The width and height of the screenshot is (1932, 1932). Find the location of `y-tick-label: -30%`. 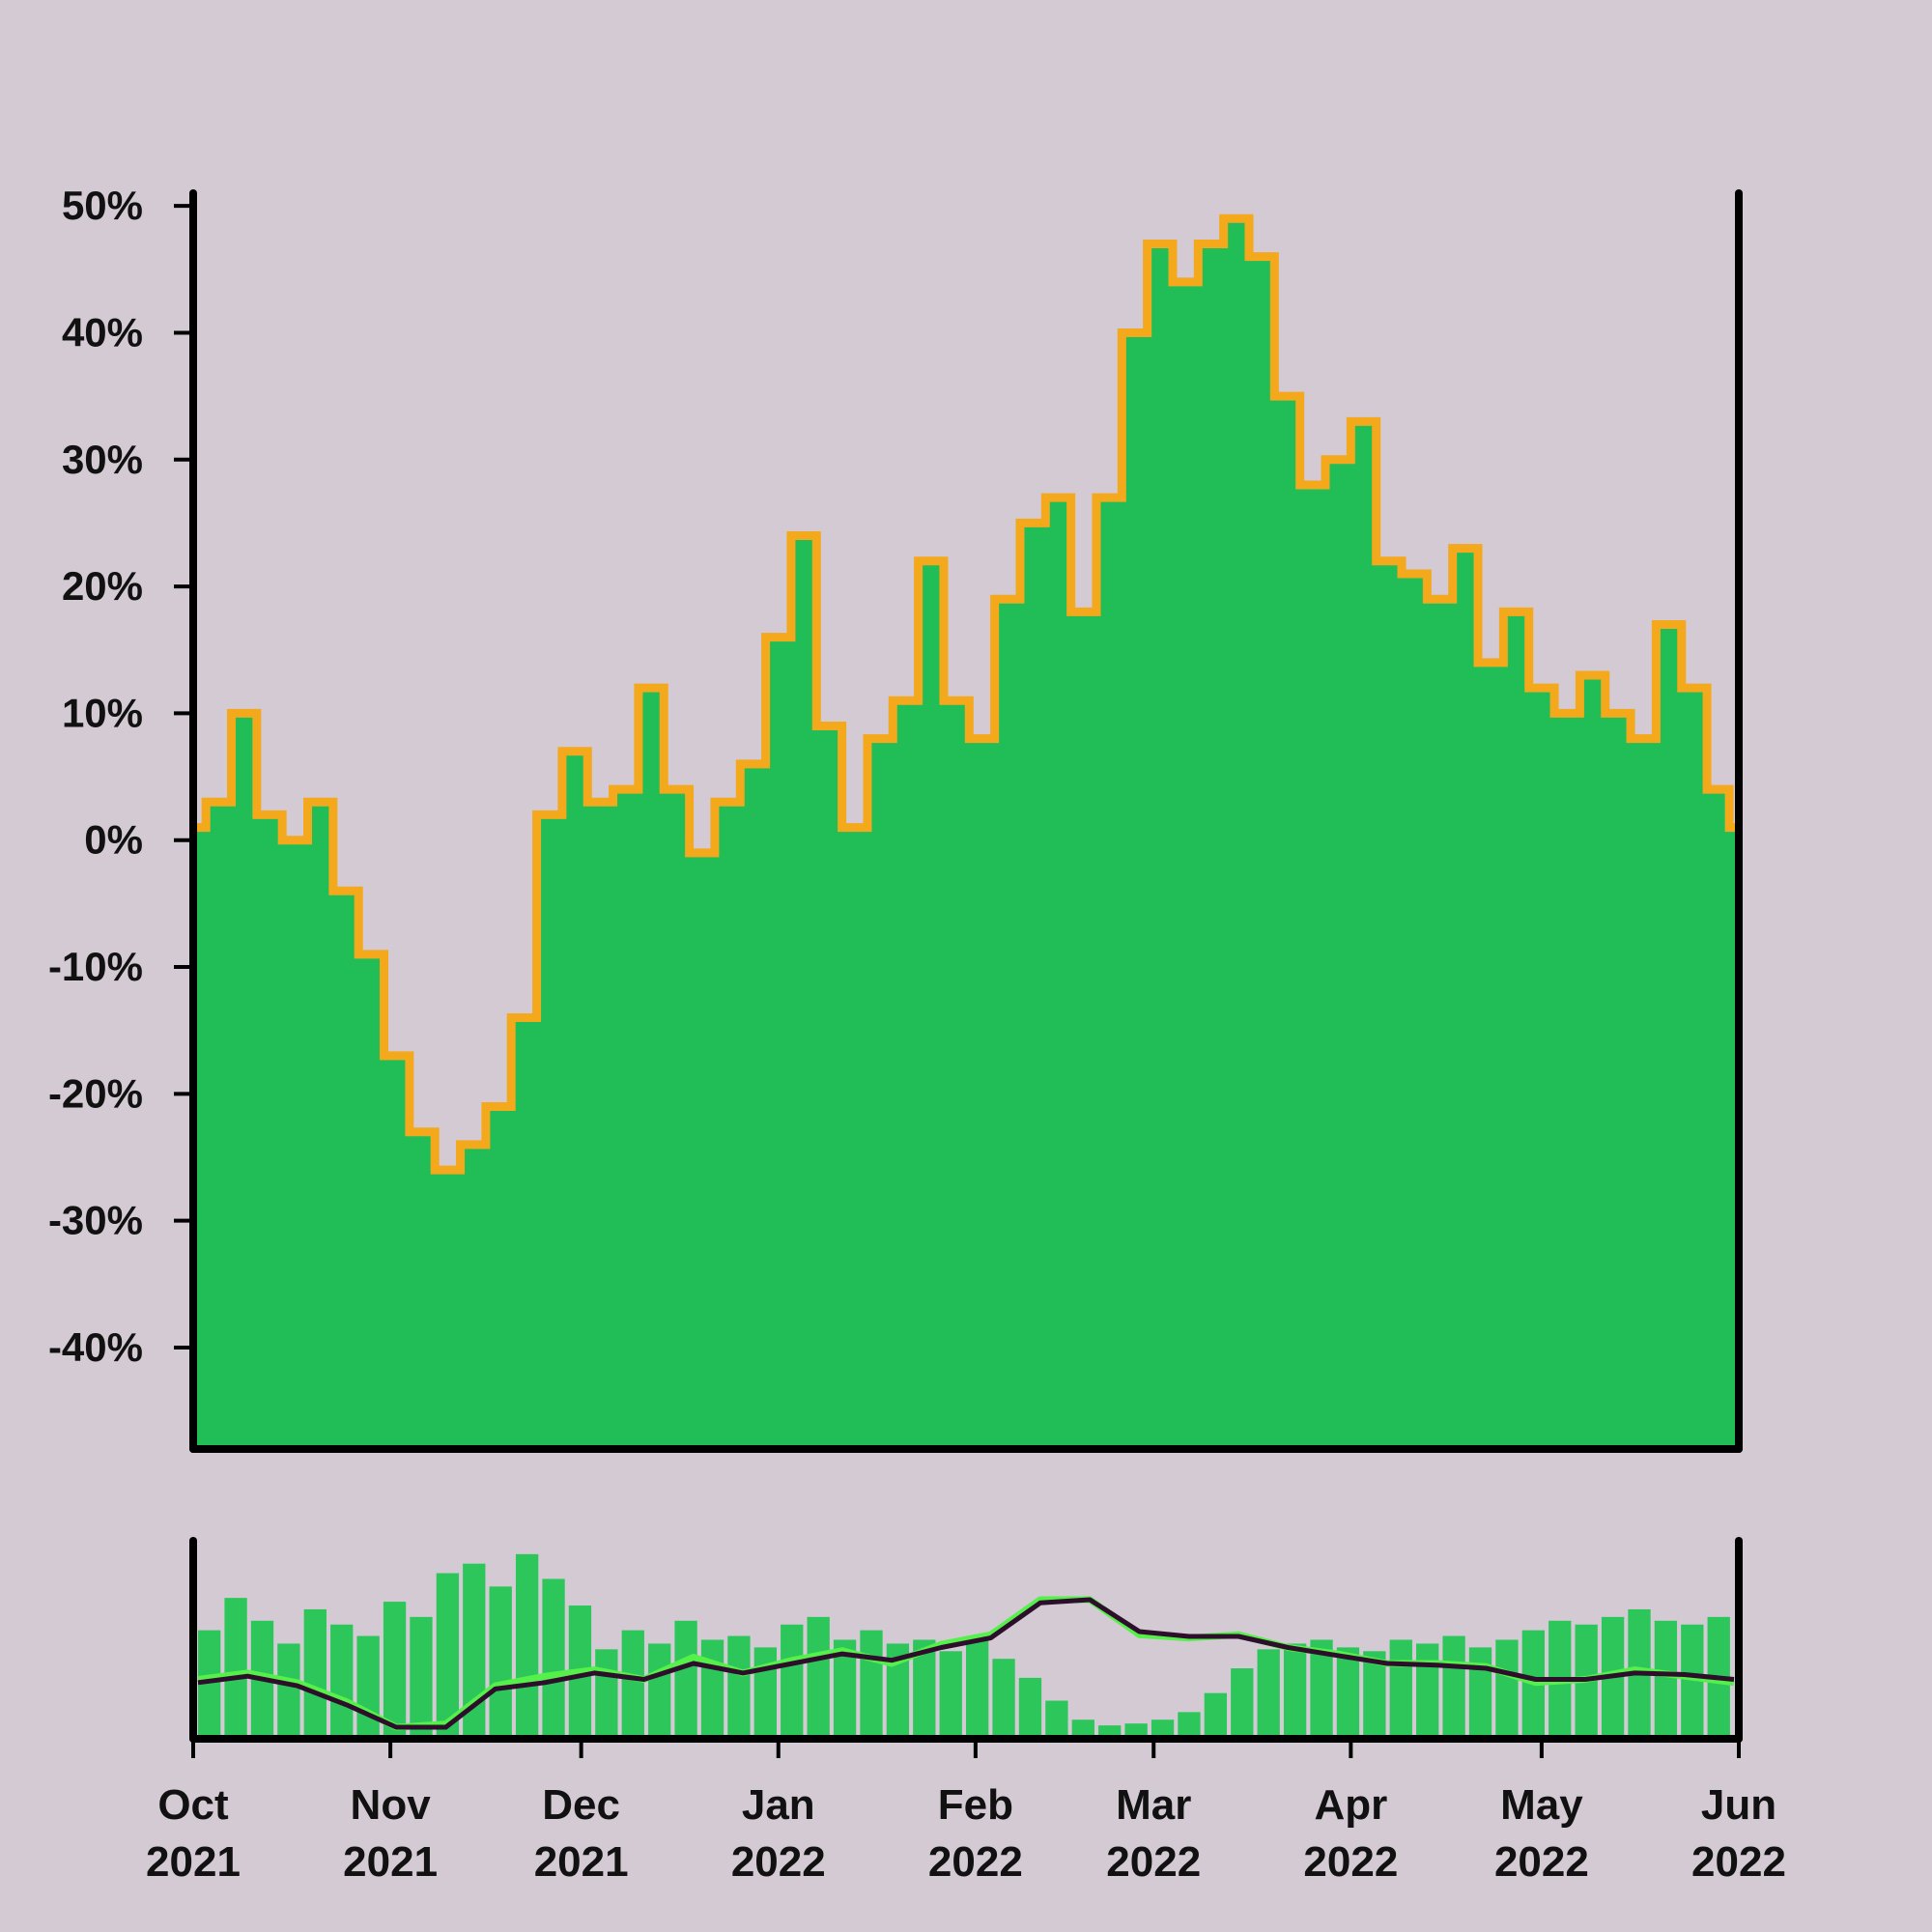

y-tick-label: -30% is located at coordinates (95, 1220).